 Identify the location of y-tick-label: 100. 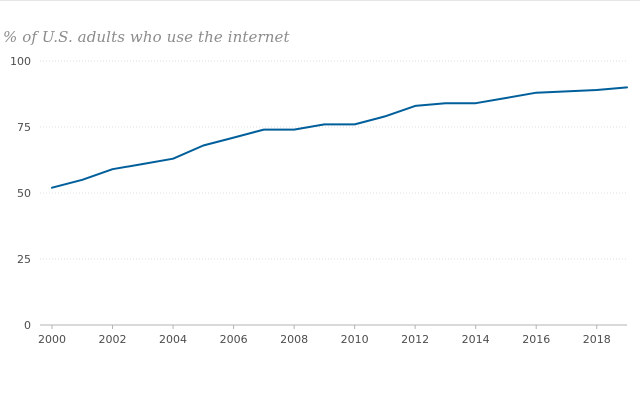
(20, 61).